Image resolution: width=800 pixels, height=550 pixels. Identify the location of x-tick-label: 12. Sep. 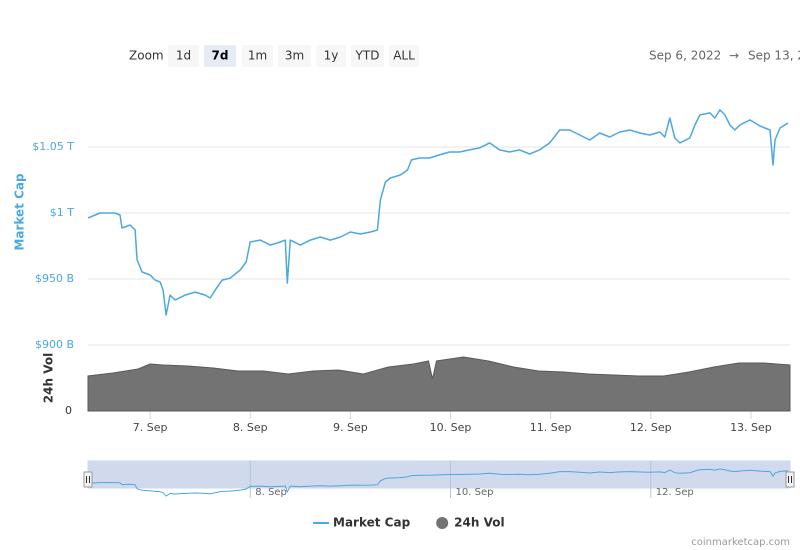
(651, 427).